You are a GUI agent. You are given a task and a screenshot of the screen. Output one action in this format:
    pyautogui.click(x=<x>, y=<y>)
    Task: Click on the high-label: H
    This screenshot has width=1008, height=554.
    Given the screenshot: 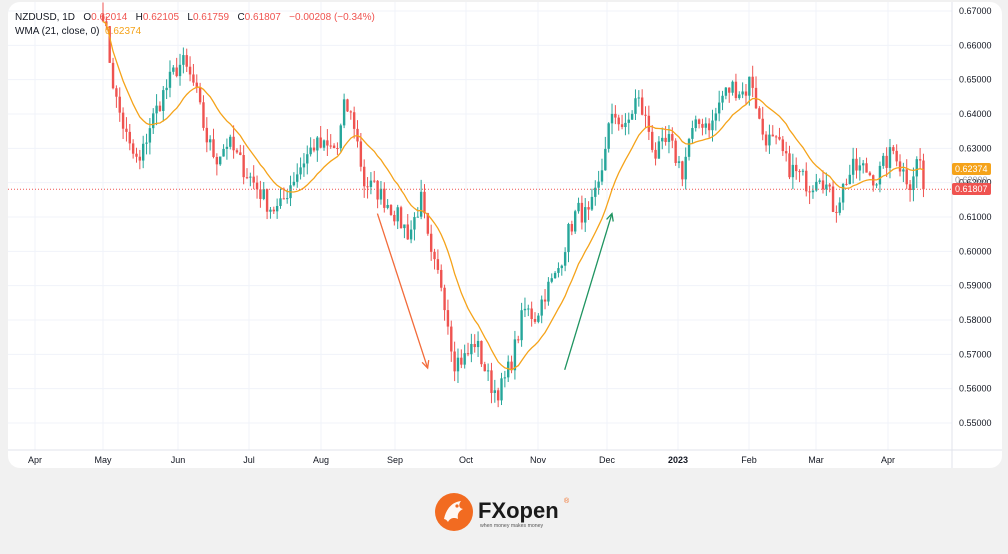 What is the action you would take?
    pyautogui.click(x=139, y=17)
    